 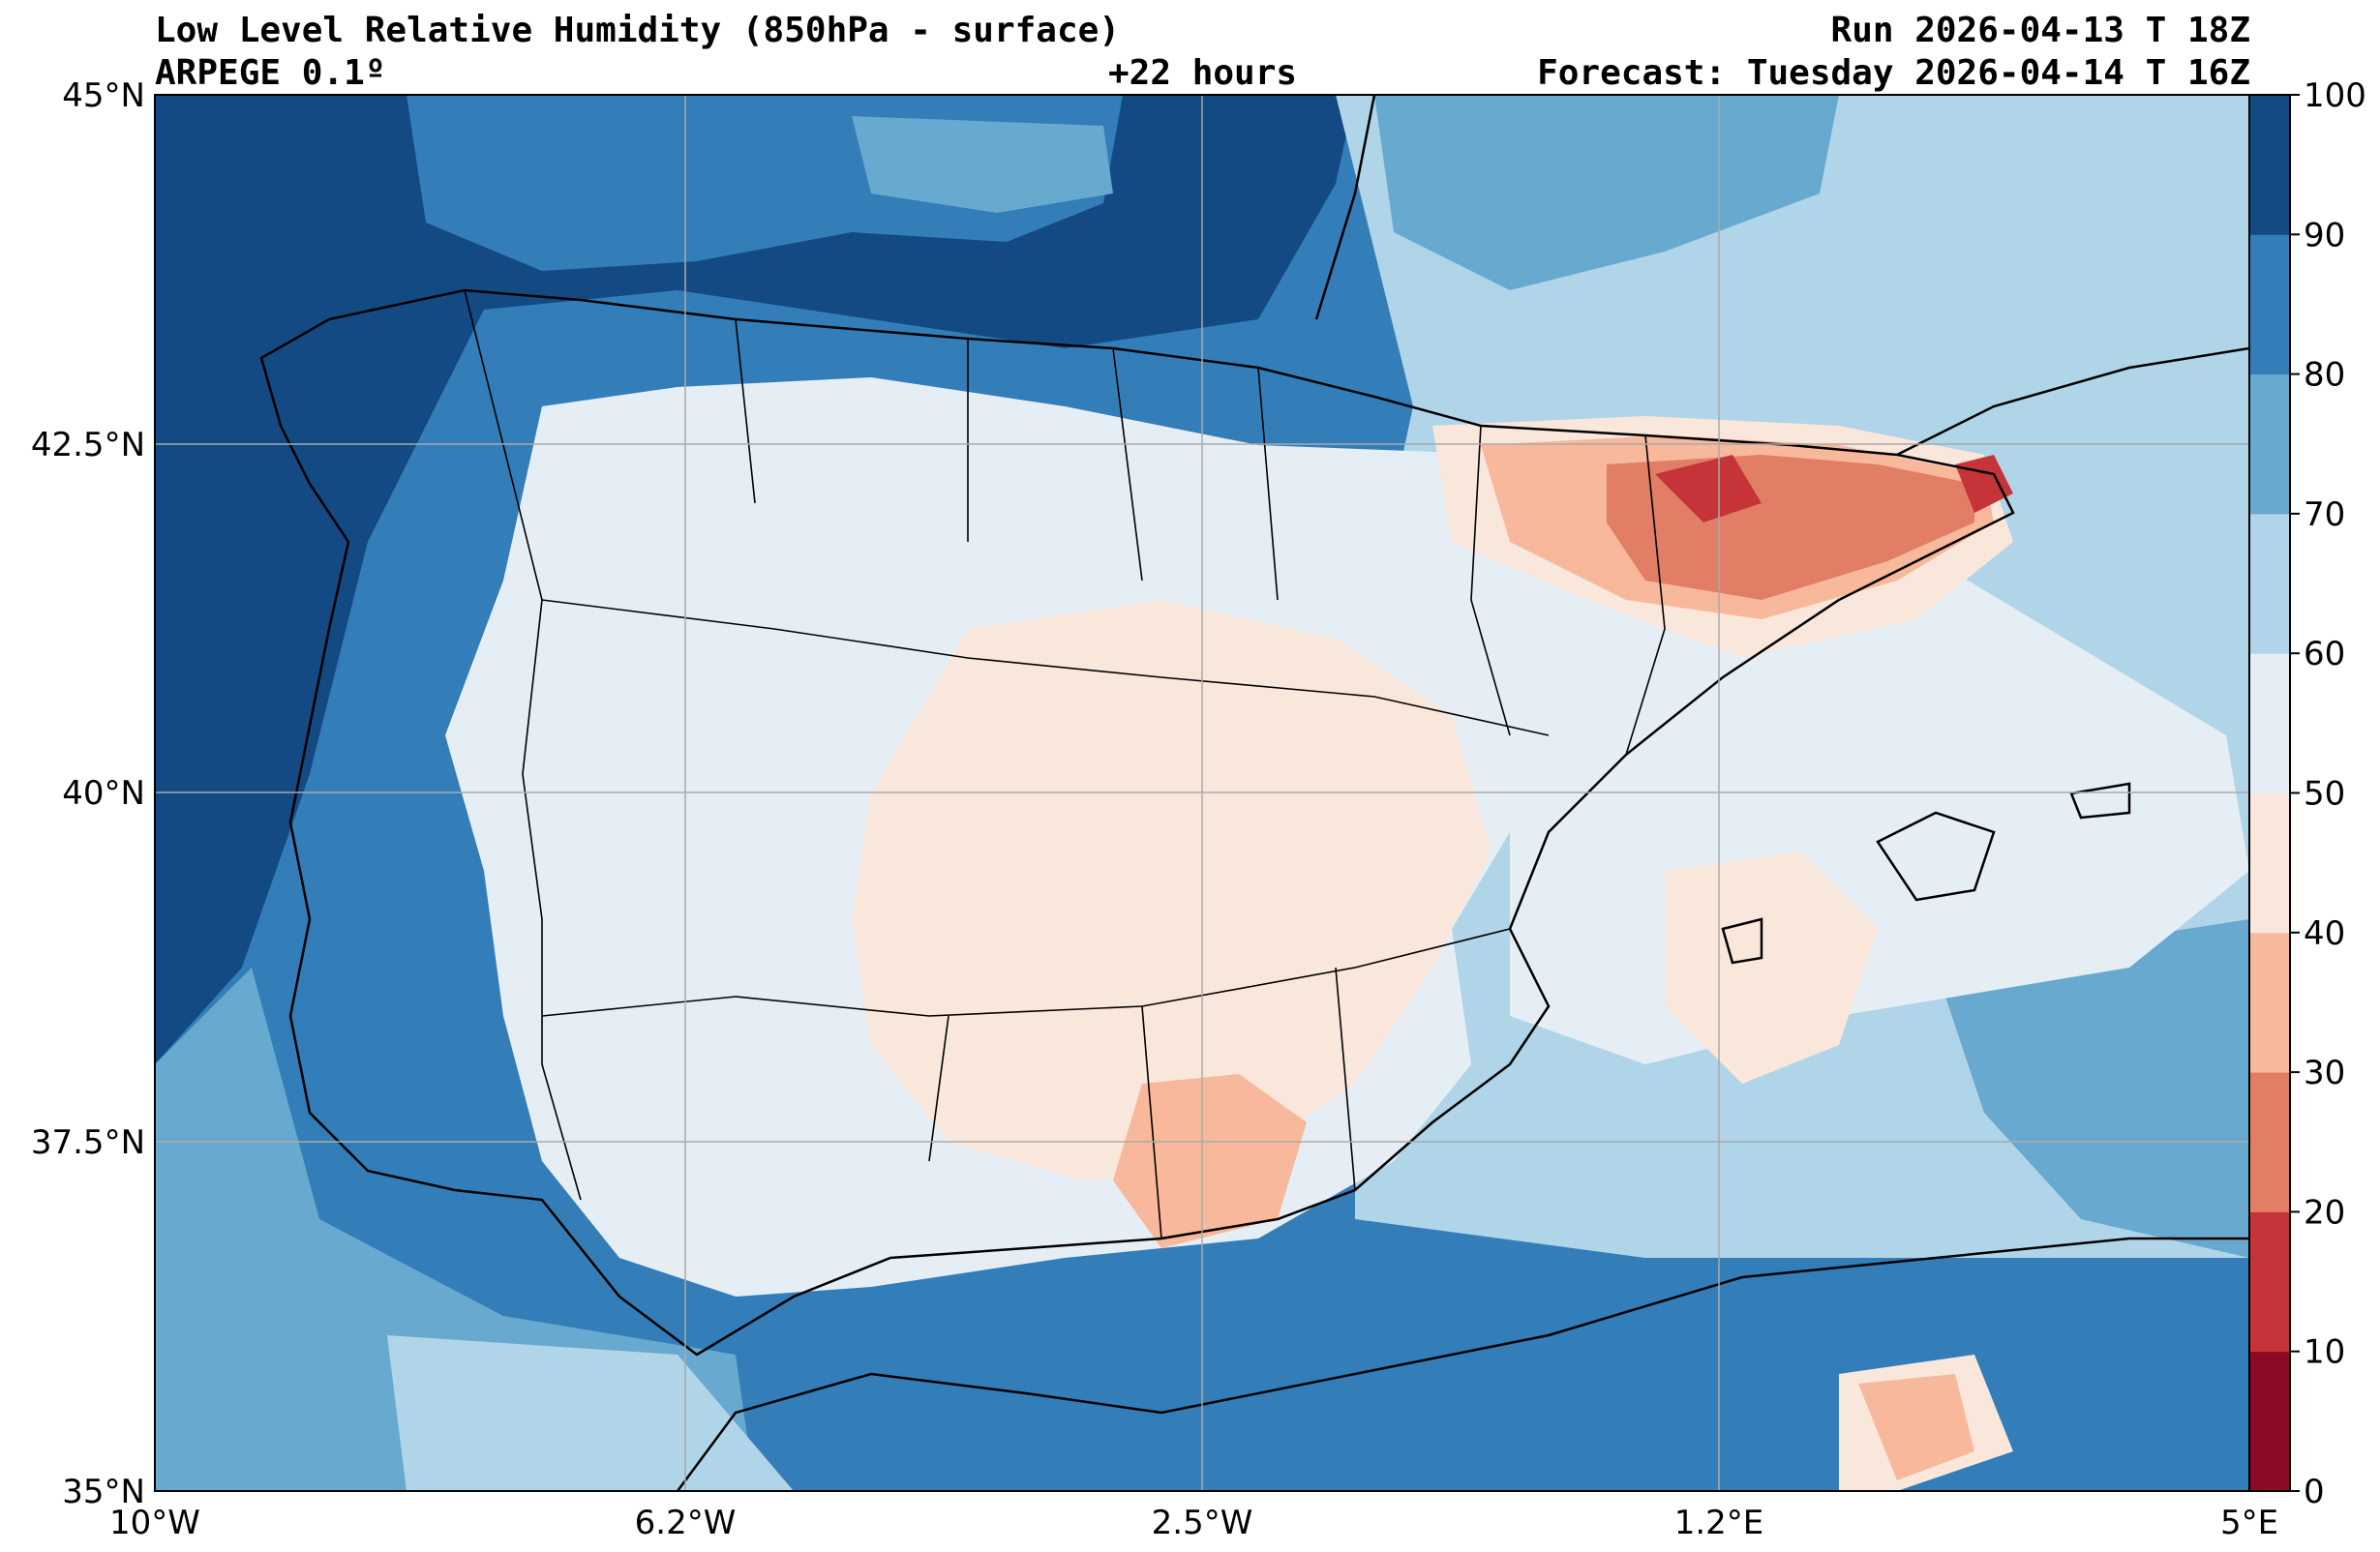 I want to click on colorbar-tick-label: 60, so click(x=2324, y=654).